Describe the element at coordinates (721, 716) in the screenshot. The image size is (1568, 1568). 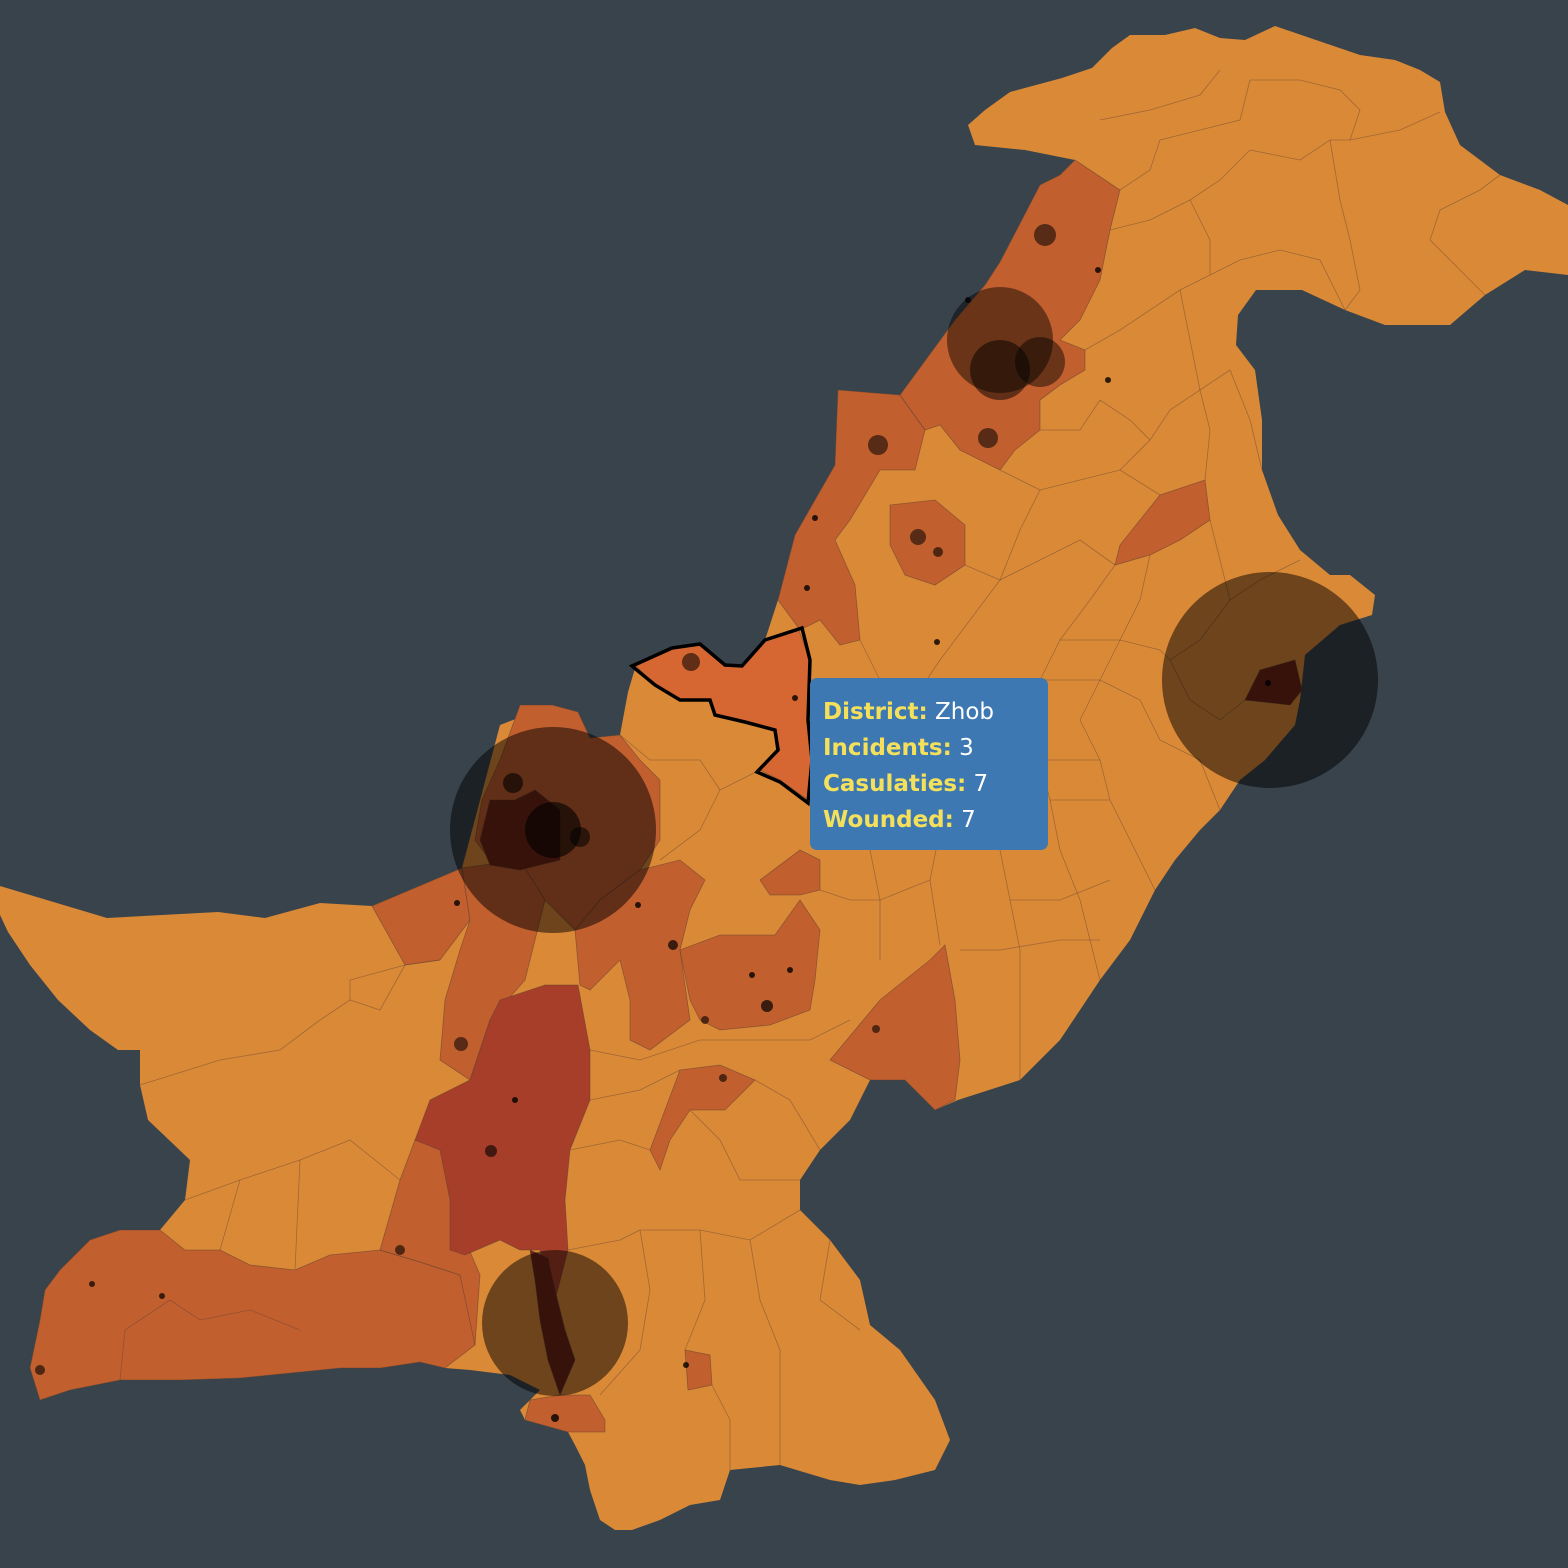
I see `district-zhob-outline` at that location.